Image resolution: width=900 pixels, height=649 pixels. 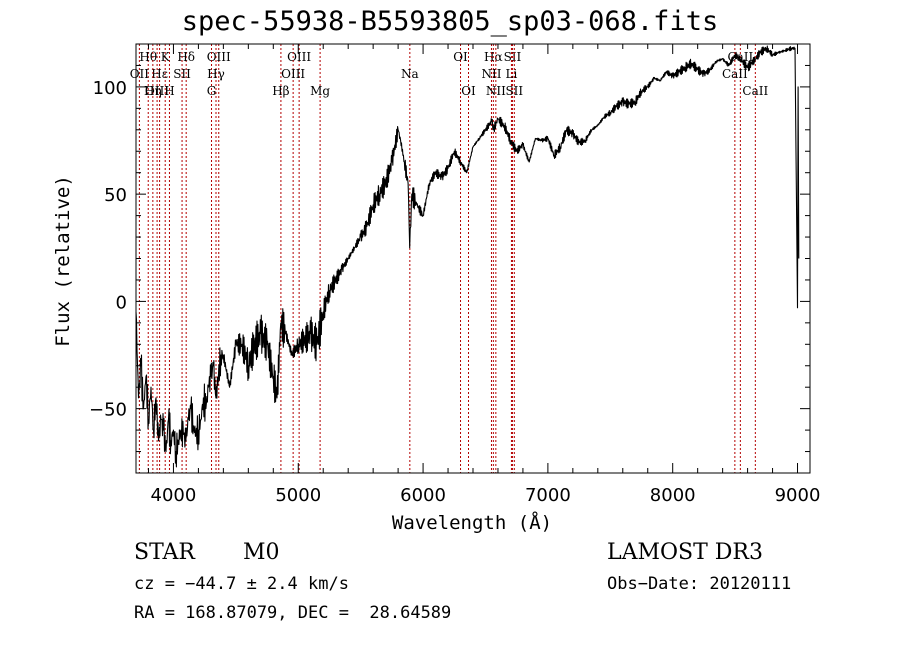 What do you see at coordinates (121, 302) in the screenshot?
I see `y-tick-label: 0` at bounding box center [121, 302].